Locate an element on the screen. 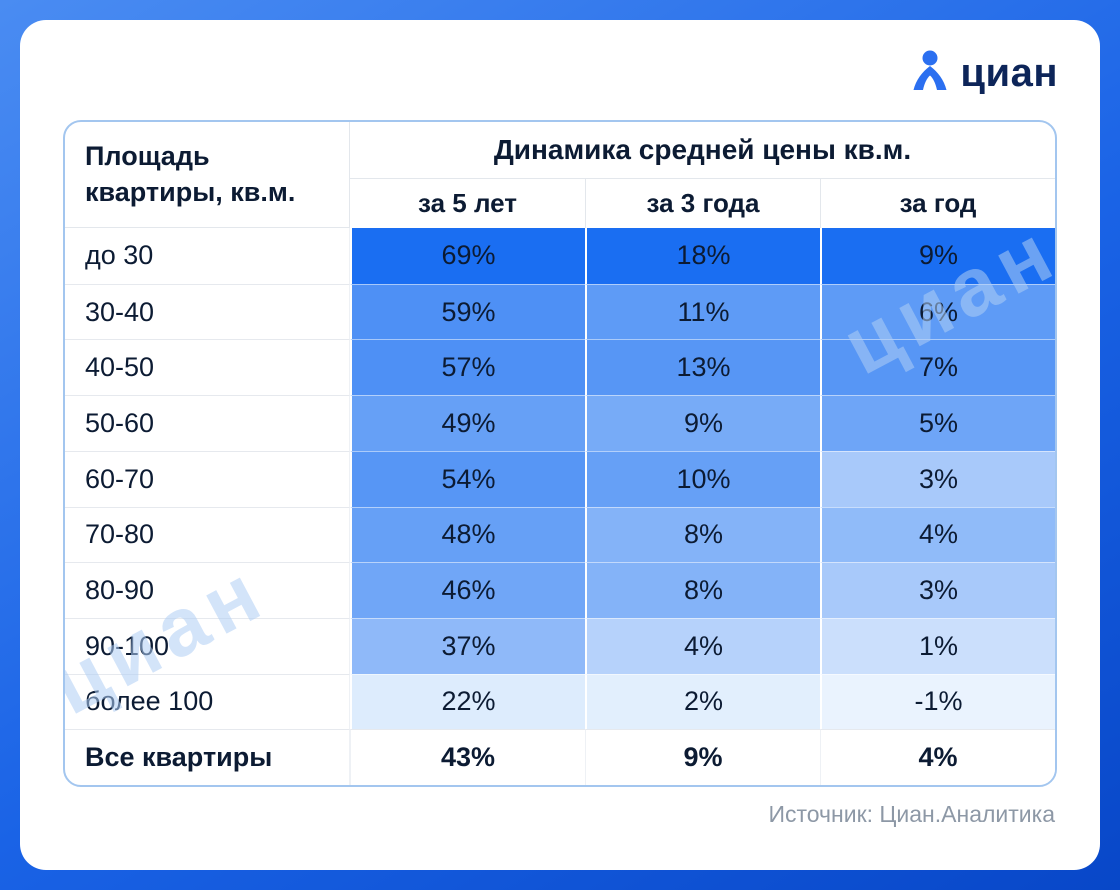  area-label: более 100 is located at coordinates (207, 701).